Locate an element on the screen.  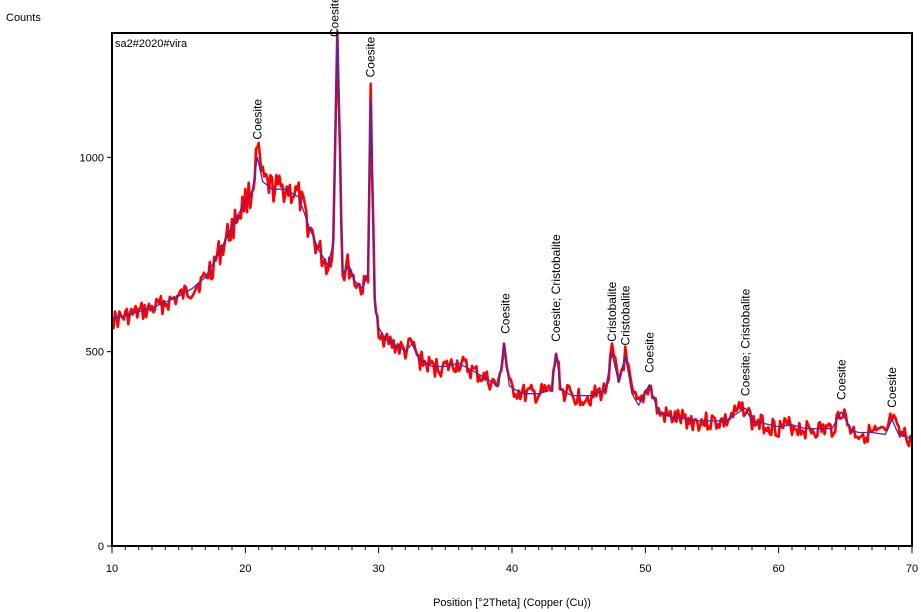
x-tick-label: 10 is located at coordinates (112, 569).